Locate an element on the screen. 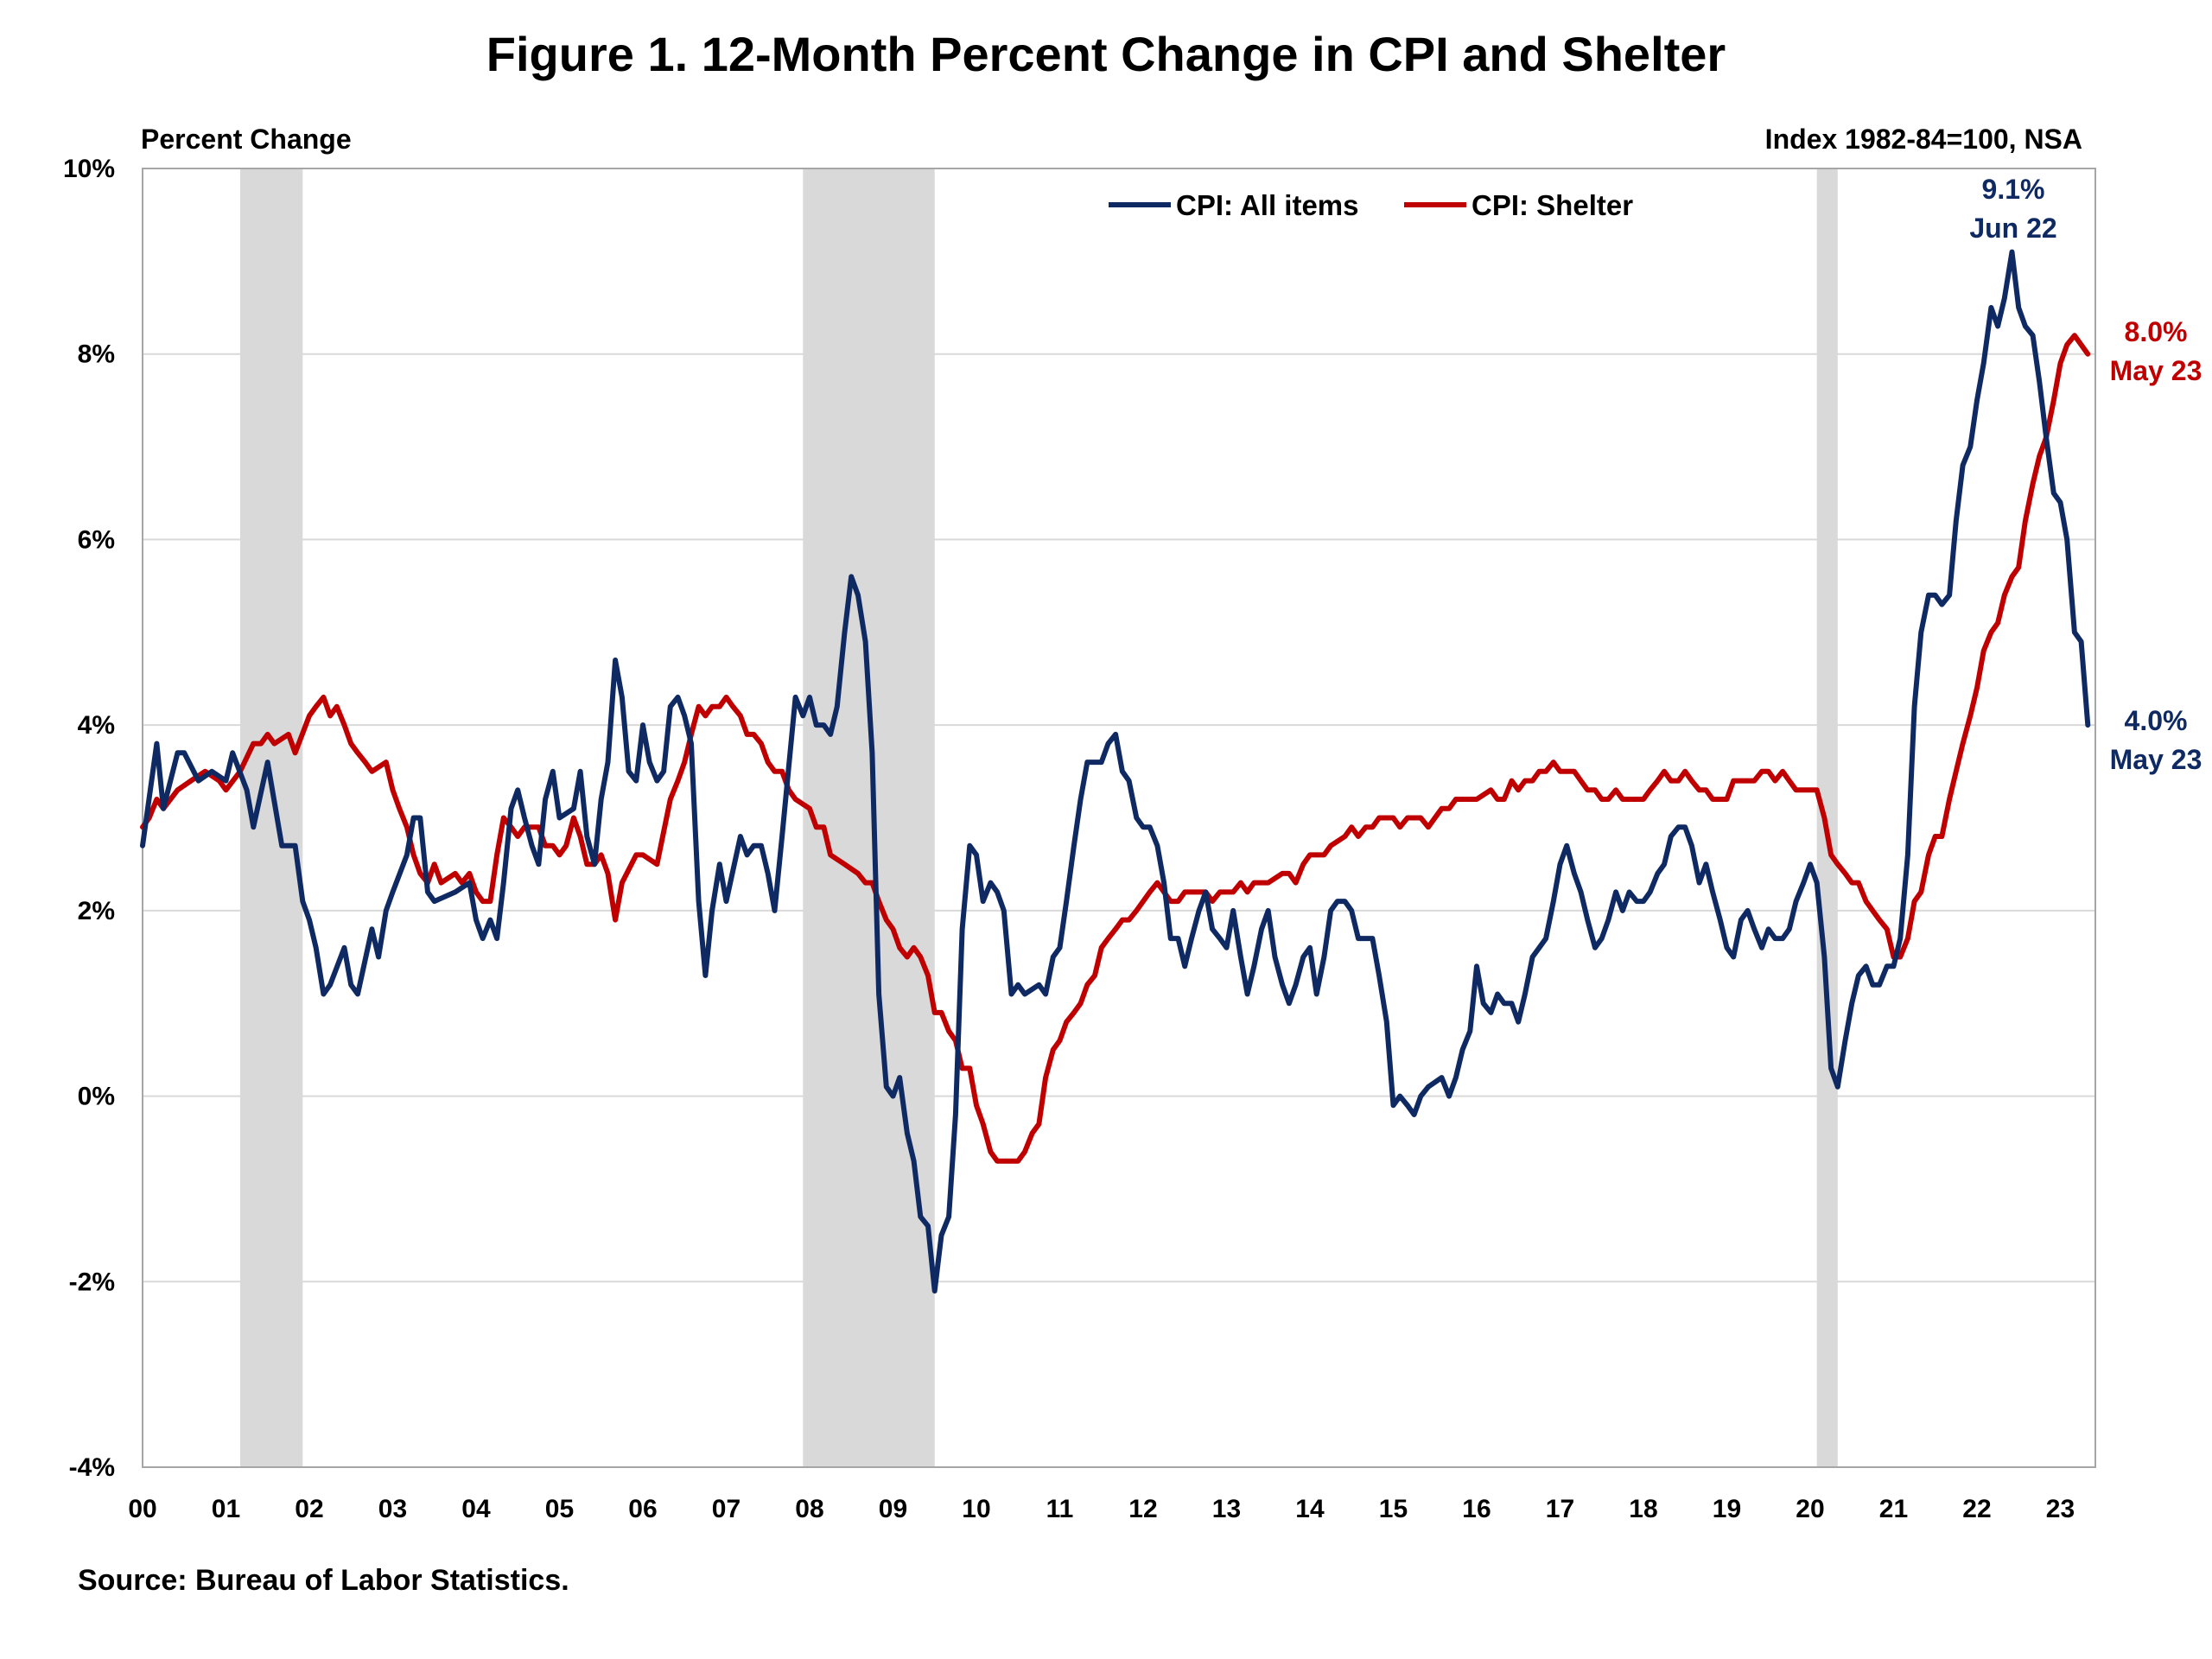 This screenshot has height=1659, width=2212. y-tick-label: 10% is located at coordinates (89, 169).